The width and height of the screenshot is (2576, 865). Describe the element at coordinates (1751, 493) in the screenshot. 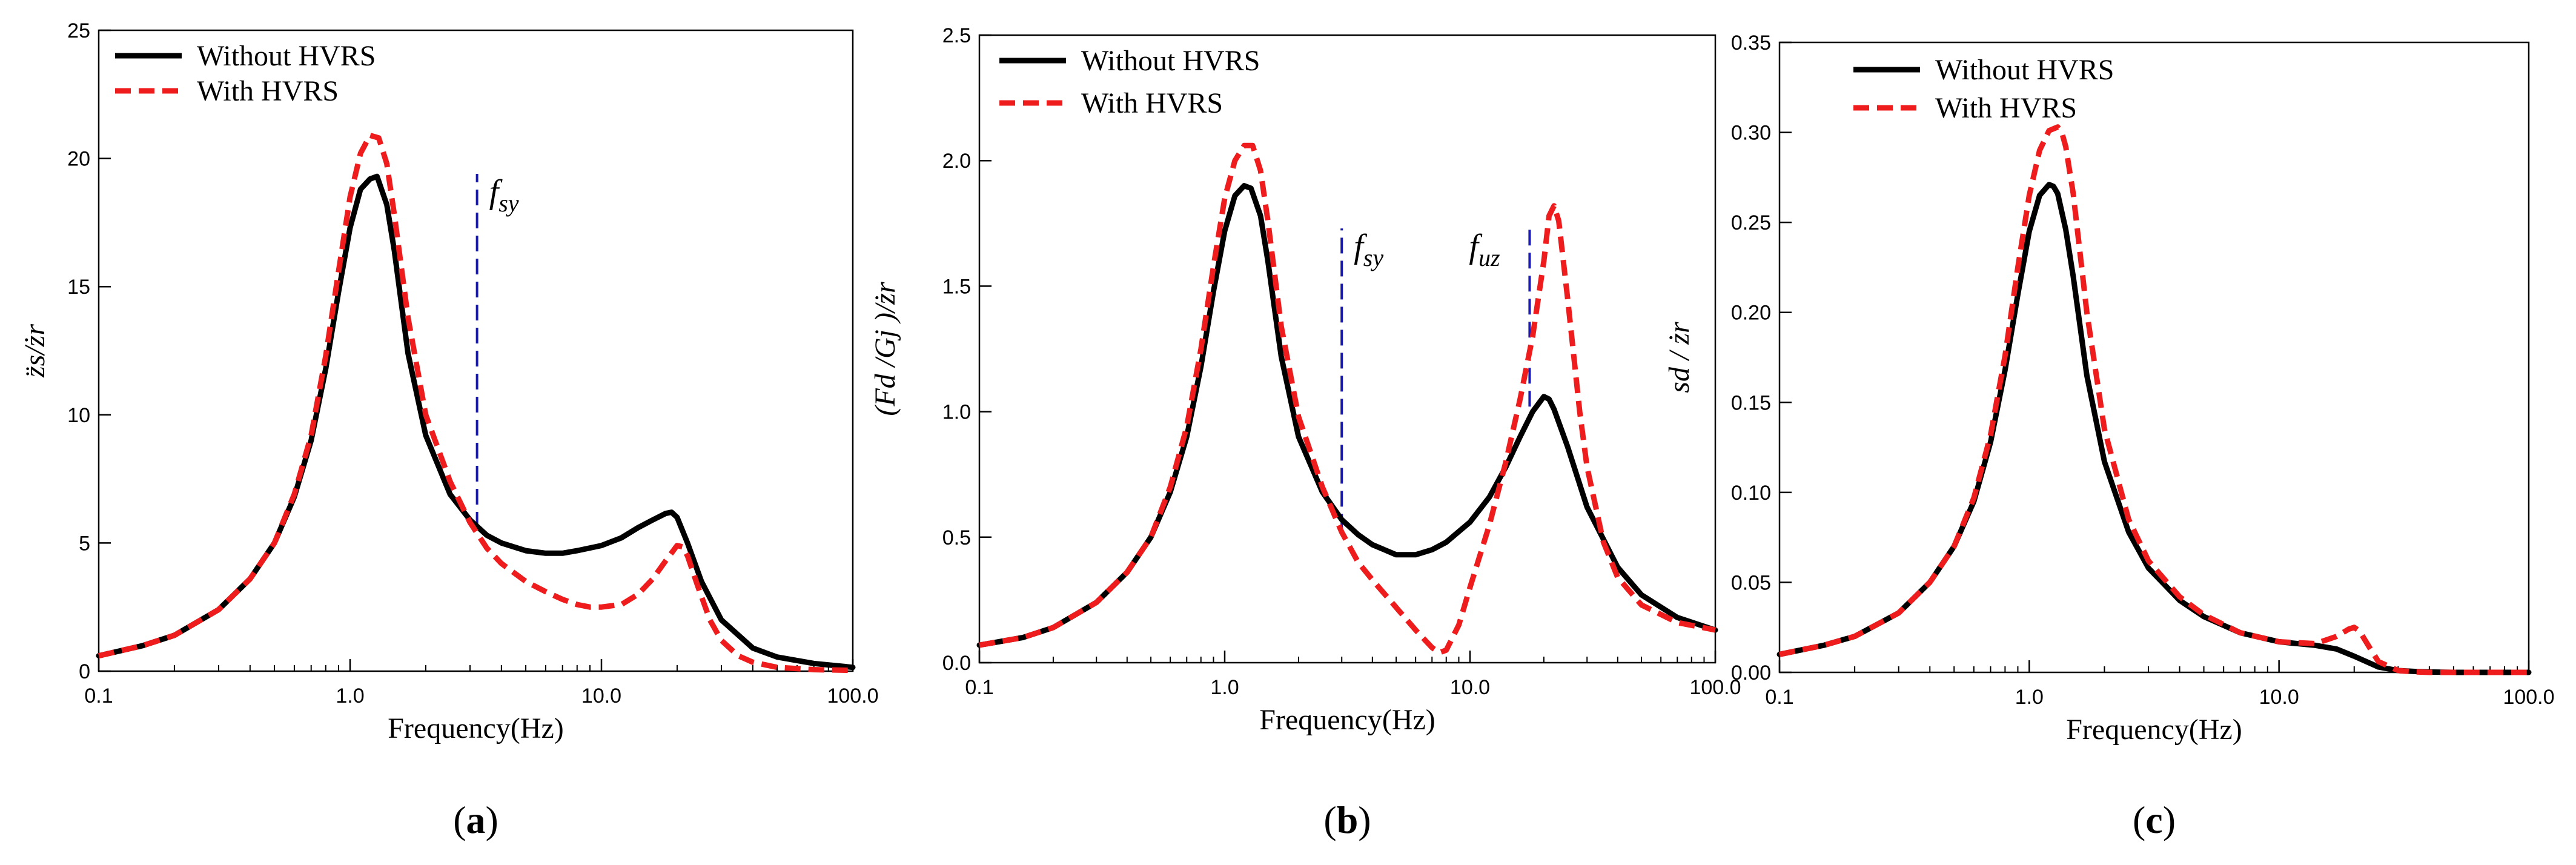

I see `y-tick-label: 0.10` at that location.